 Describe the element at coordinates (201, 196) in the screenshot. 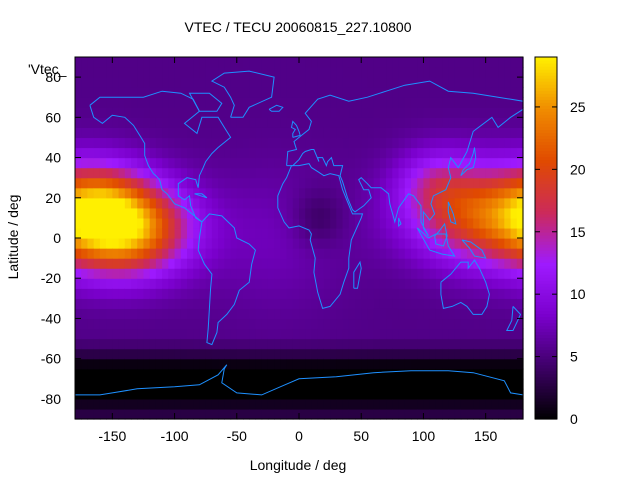

I see `coastline-caribbean` at that location.